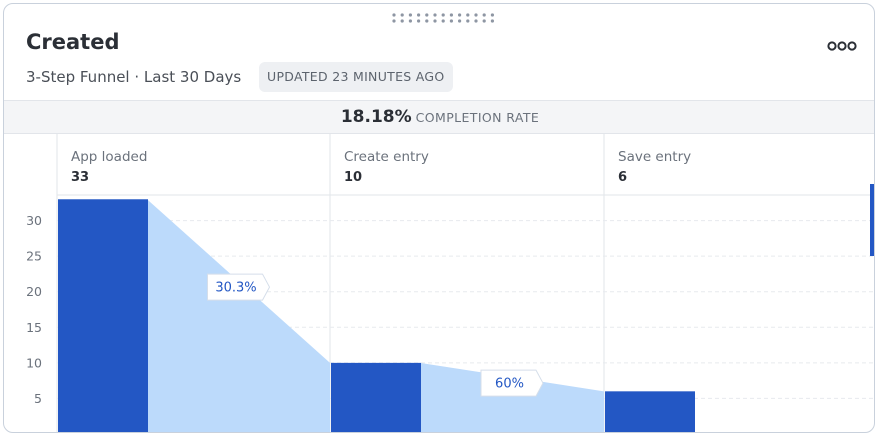 Image resolution: width=880 pixels, height=436 pixels. What do you see at coordinates (34, 327) in the screenshot?
I see `y-tick-label: 15` at bounding box center [34, 327].